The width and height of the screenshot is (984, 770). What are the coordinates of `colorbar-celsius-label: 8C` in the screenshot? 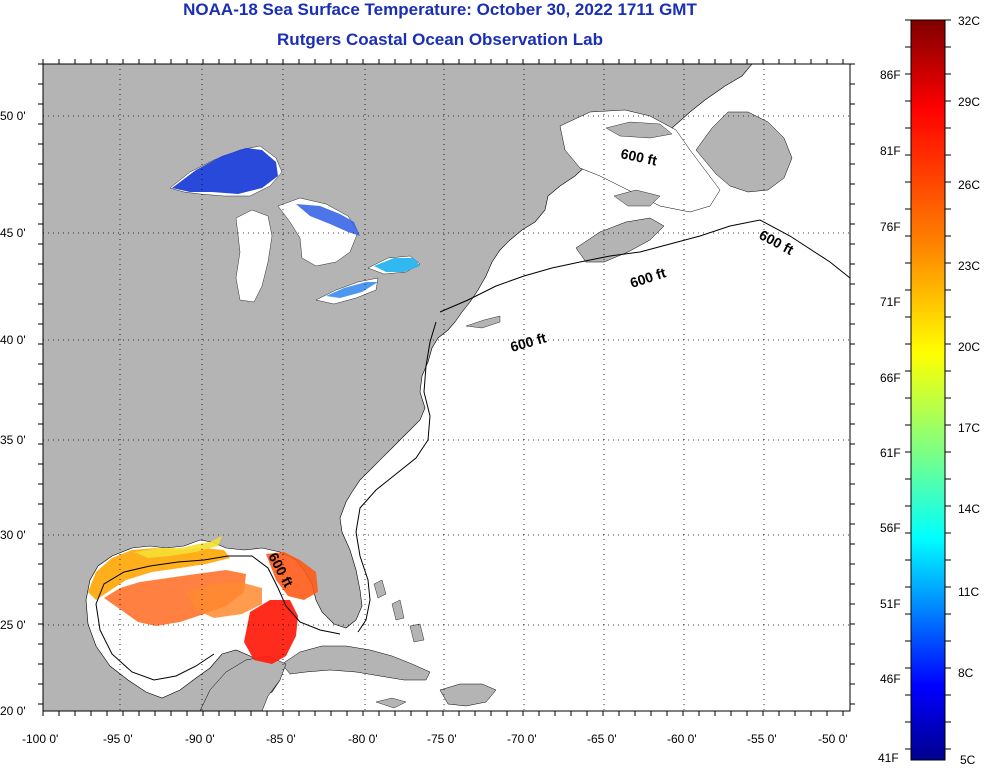 It's located at (966, 673).